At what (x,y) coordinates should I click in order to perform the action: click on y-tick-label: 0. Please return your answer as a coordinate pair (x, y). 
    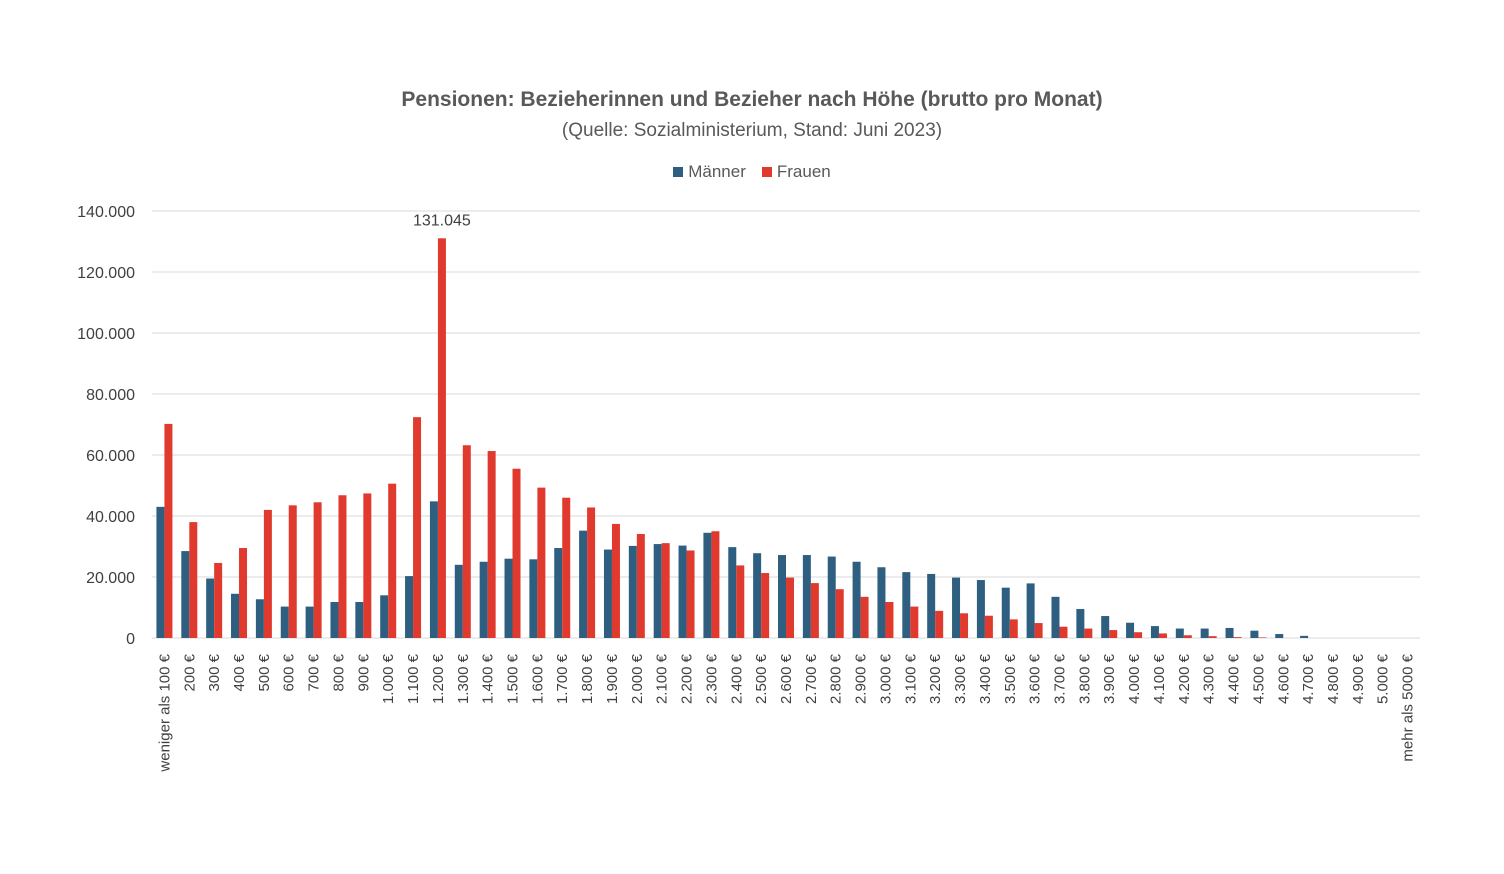
    Looking at the image, I should click on (130, 639).